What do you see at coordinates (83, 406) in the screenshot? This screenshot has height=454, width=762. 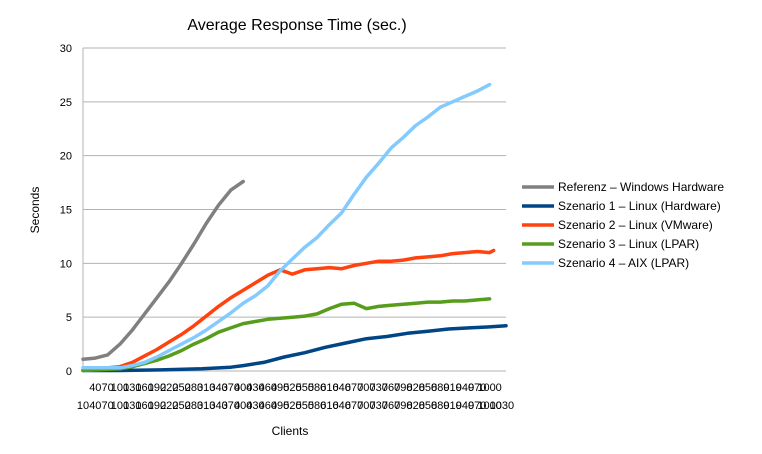 I see `x-tick-label: 10` at bounding box center [83, 406].